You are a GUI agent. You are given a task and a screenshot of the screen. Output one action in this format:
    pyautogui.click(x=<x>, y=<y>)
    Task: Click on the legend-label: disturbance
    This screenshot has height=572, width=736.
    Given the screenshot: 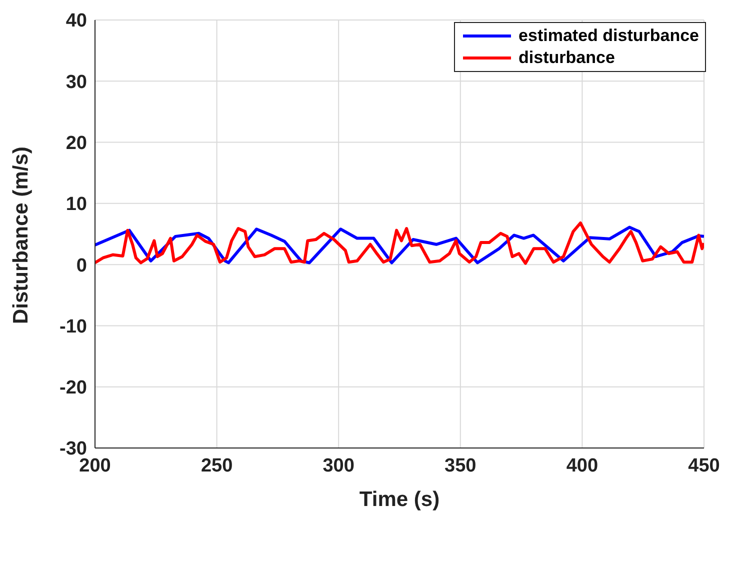 What is the action you would take?
    pyautogui.click(x=566, y=58)
    